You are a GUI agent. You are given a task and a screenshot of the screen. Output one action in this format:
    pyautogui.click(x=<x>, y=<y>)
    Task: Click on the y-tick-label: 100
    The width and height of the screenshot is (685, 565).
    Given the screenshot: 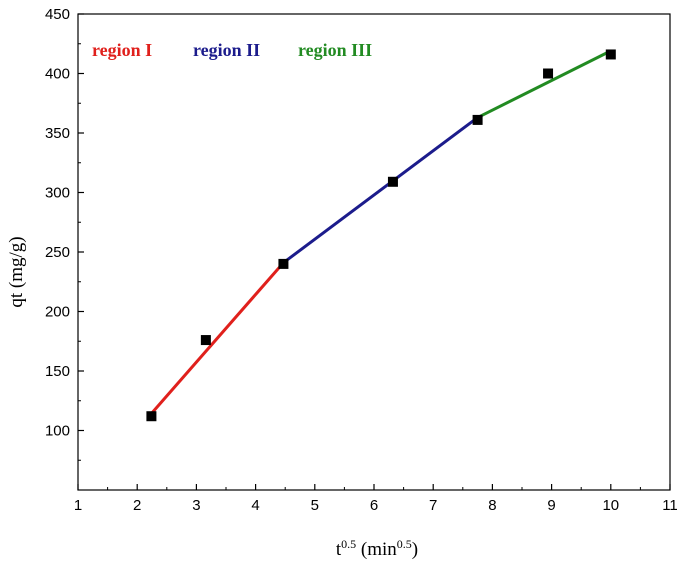 What is the action you would take?
    pyautogui.click(x=57, y=431)
    